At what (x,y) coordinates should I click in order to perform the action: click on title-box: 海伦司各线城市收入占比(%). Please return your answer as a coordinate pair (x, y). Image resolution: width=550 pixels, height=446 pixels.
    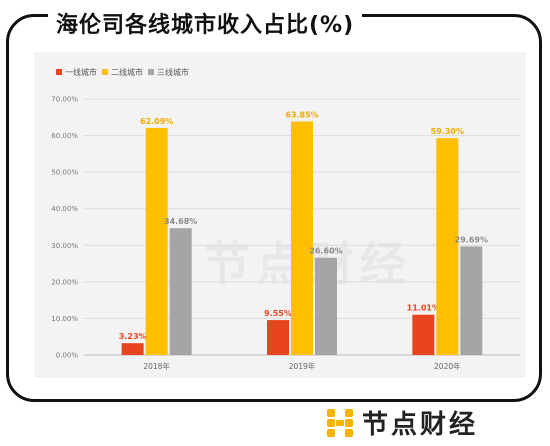
    Looking at the image, I should click on (205, 23).